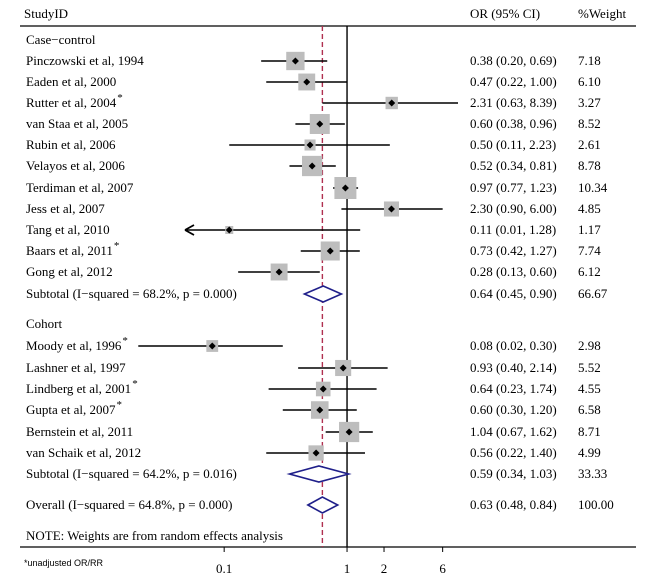 The image size is (651, 585). What do you see at coordinates (513, 473) in the screenshot?
I see `subtotal-or-ci: 0.59 (0.34, 1.03)` at bounding box center [513, 473].